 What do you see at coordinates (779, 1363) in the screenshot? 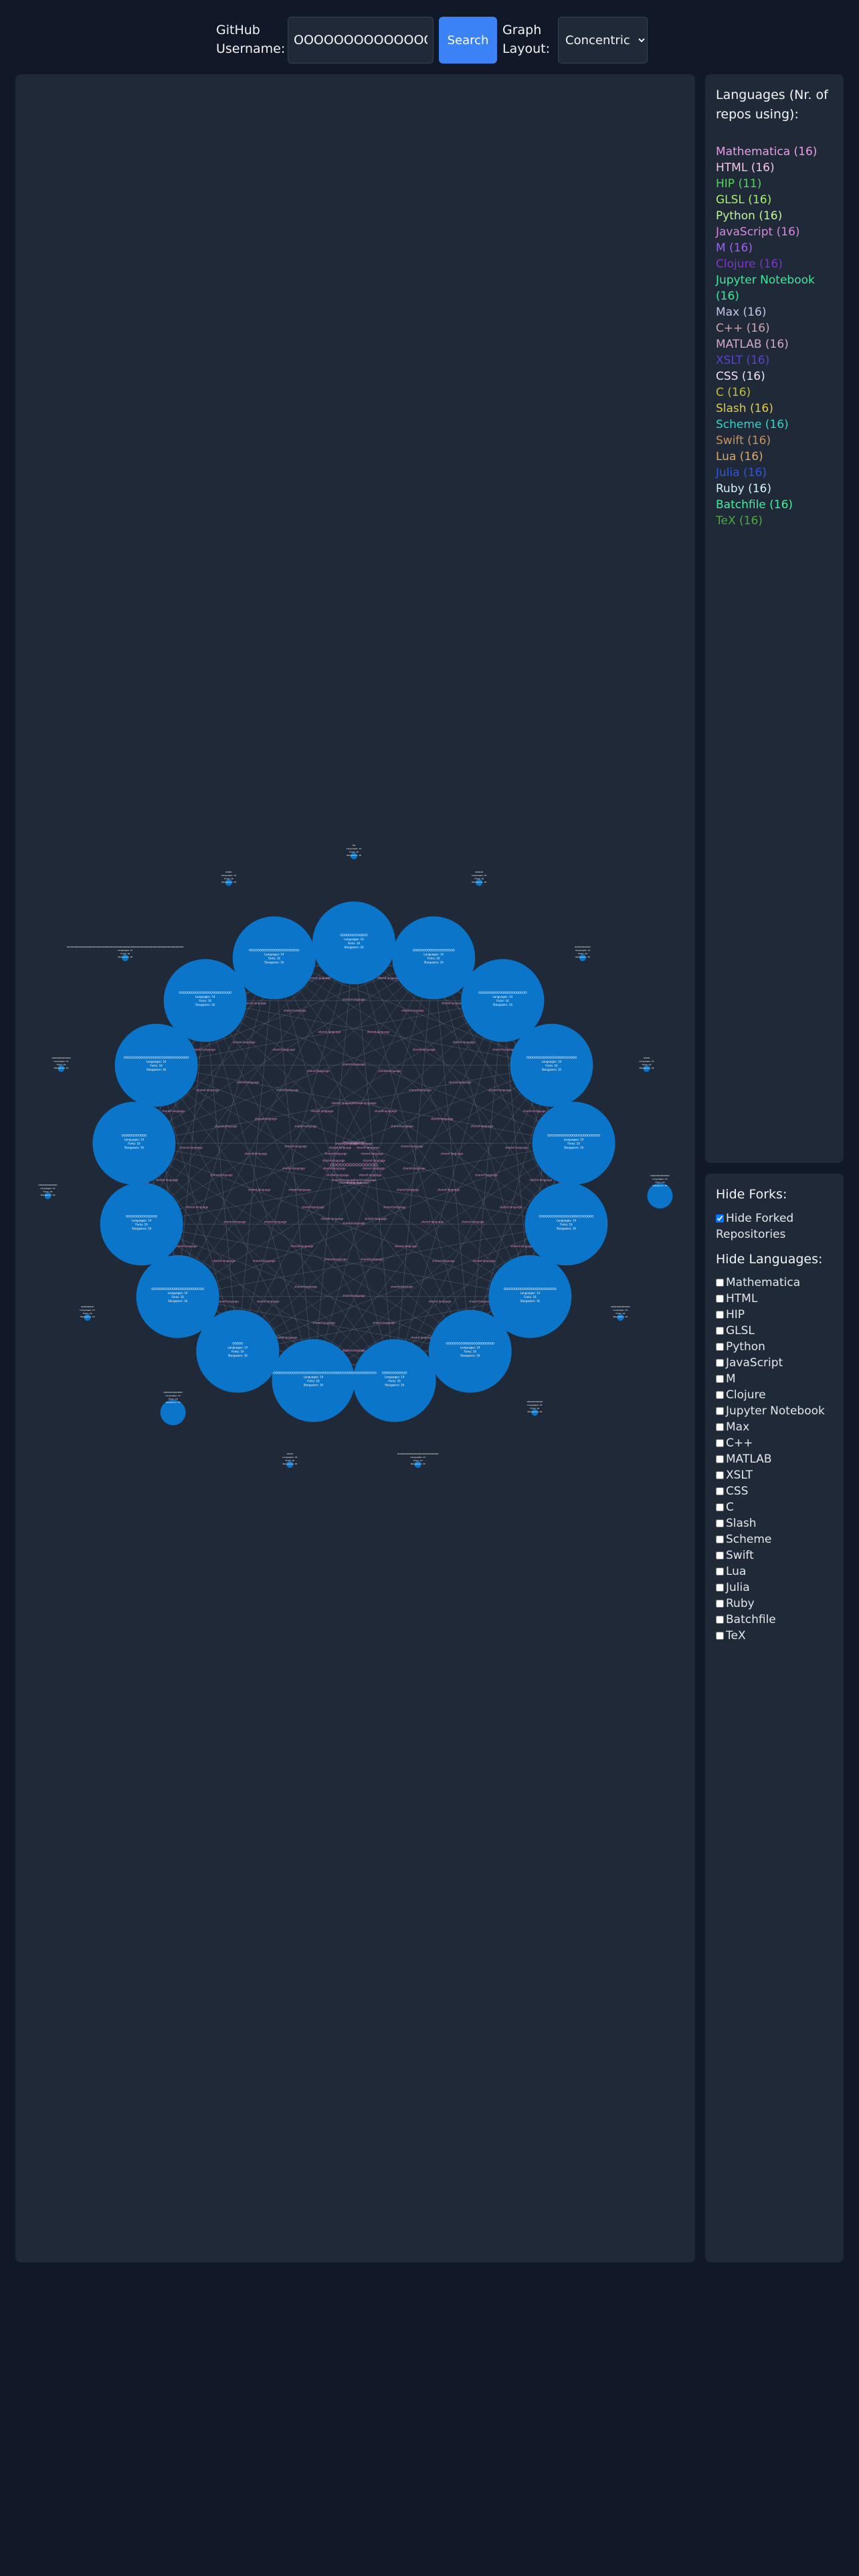
I see `hide-language-item: JavaScript` at bounding box center [779, 1363].